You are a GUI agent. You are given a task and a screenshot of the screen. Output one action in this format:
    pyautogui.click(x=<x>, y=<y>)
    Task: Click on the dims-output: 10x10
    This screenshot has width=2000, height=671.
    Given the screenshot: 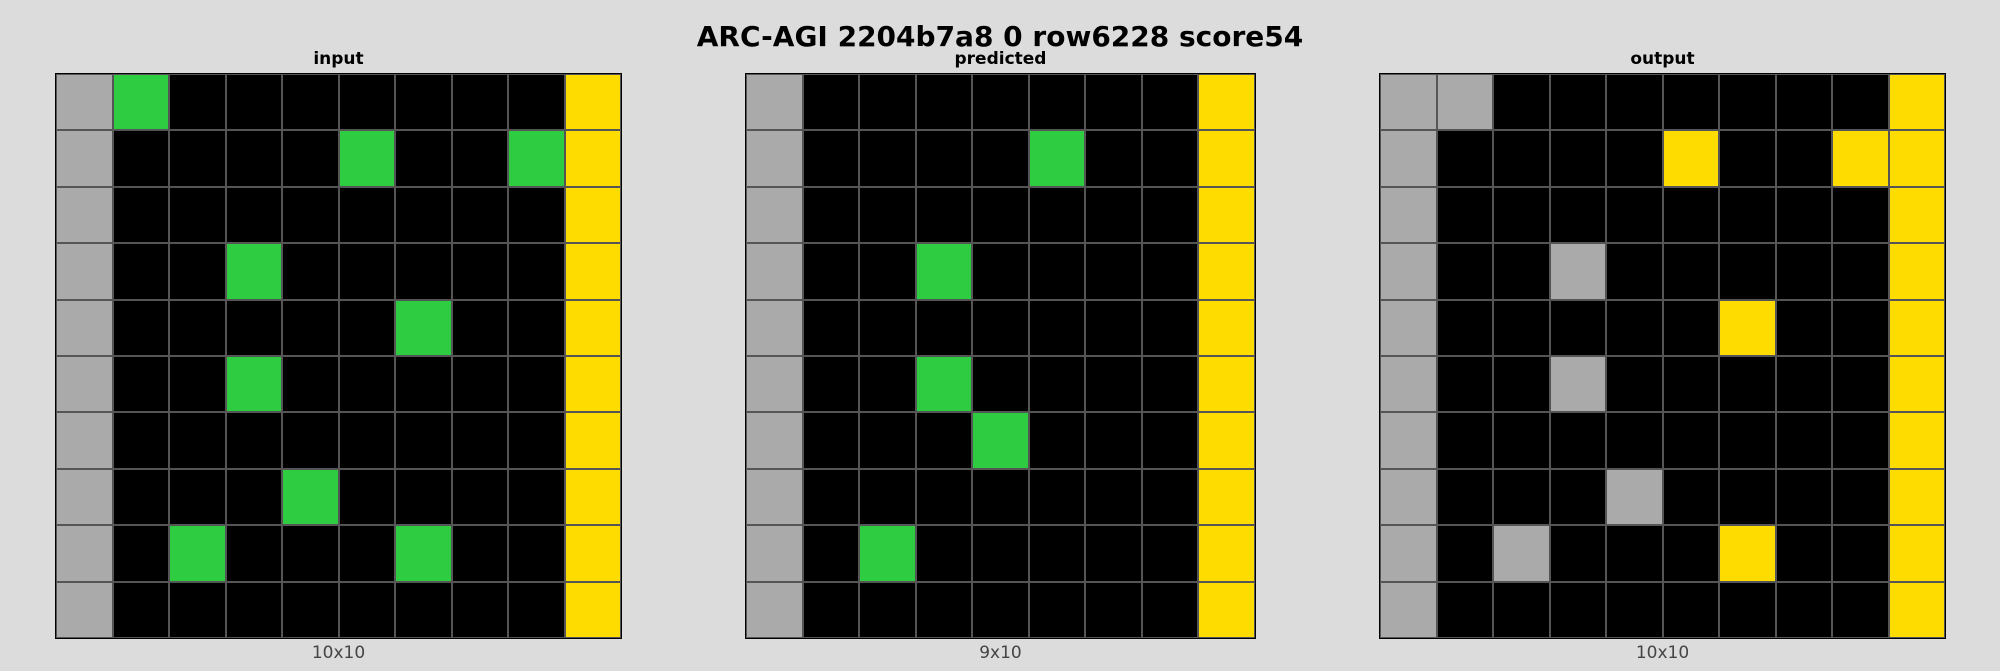 What is the action you would take?
    pyautogui.click(x=1662, y=653)
    